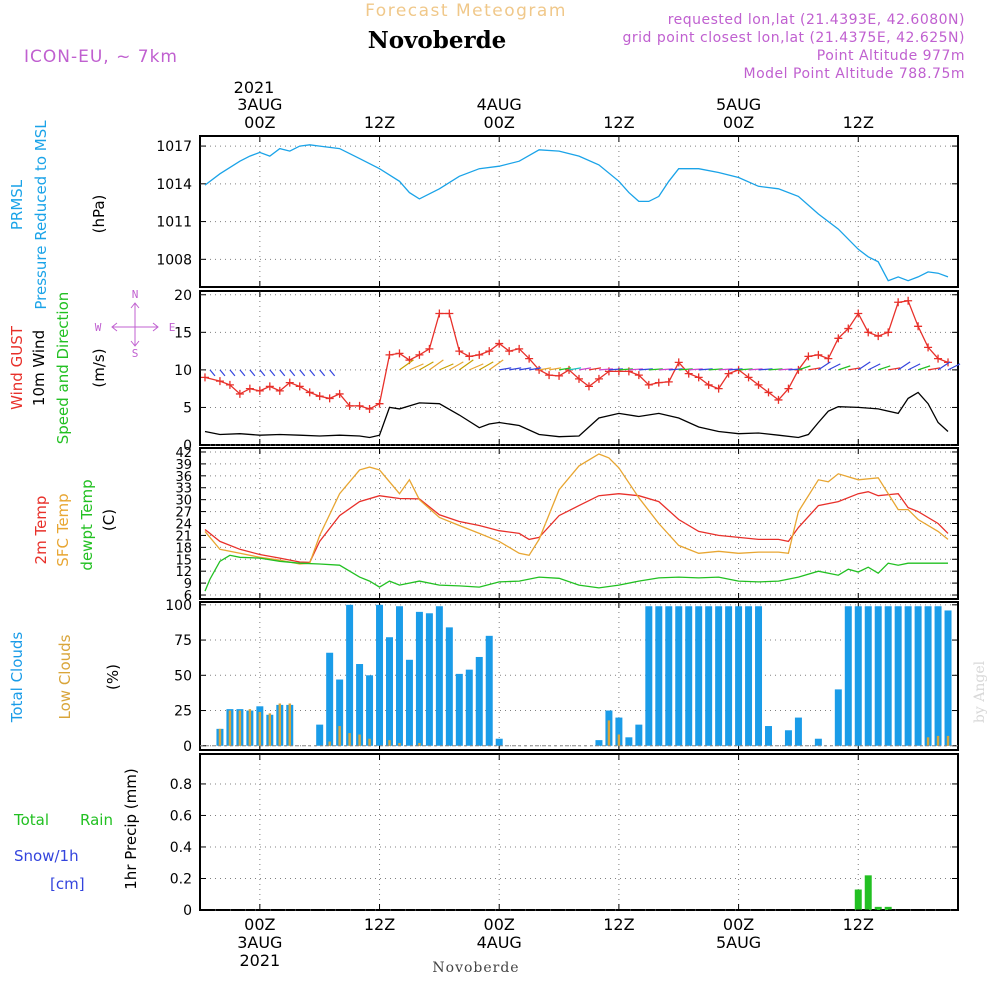 This screenshot has height=1000, width=1000. What do you see at coordinates (259, 942) in the screenshot?
I see `bottom-time-label: 3AUG` at bounding box center [259, 942].